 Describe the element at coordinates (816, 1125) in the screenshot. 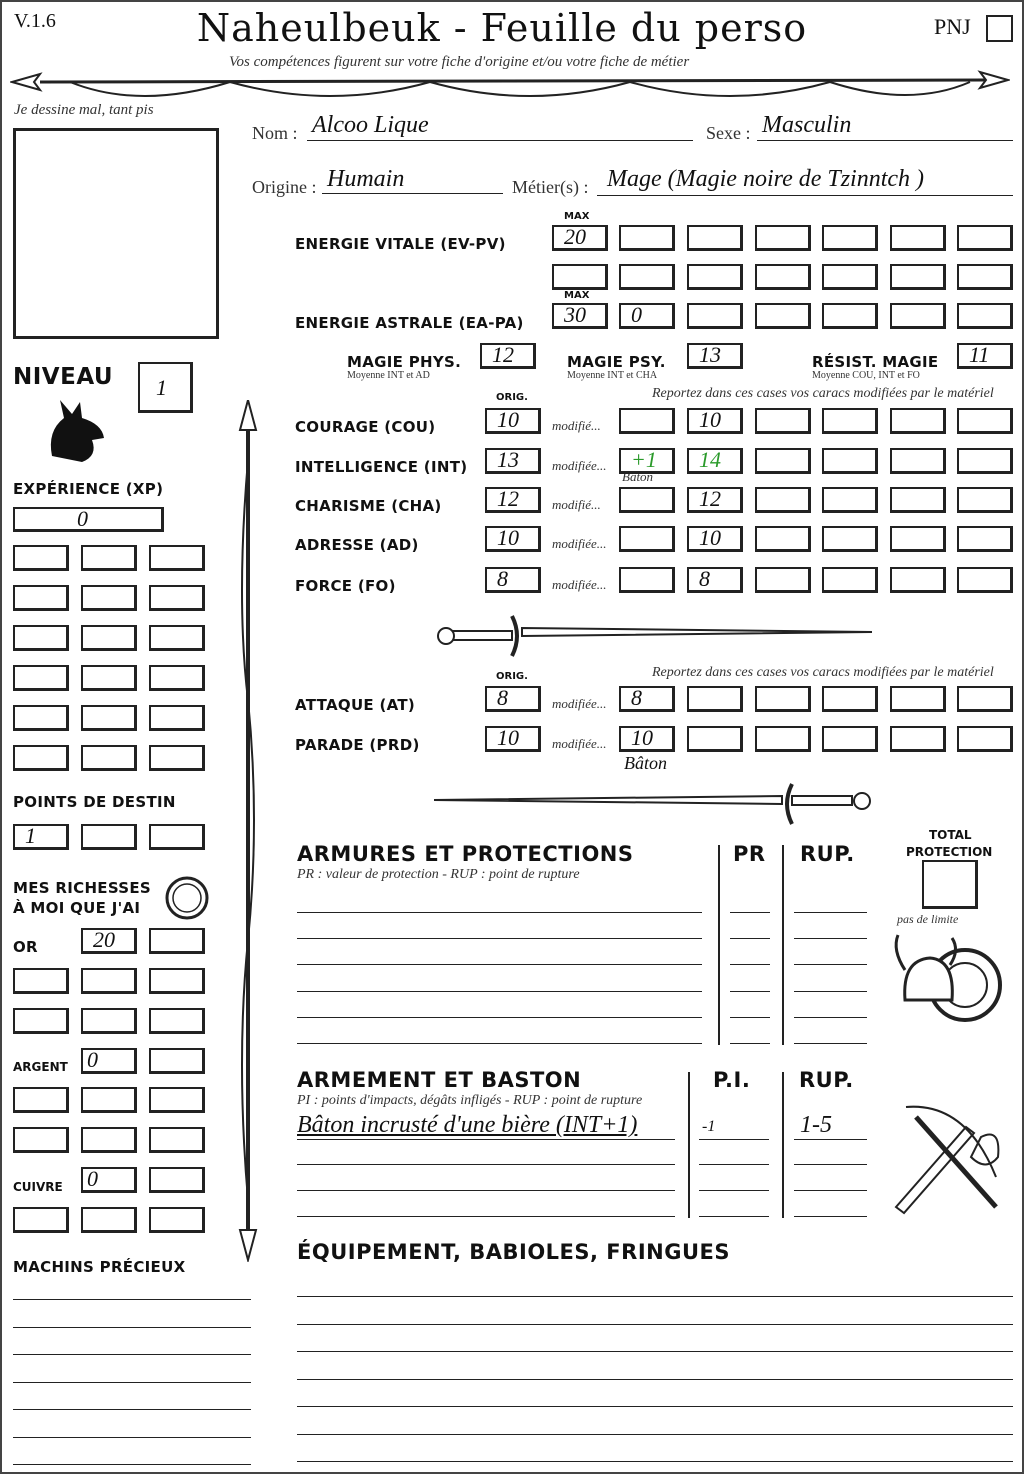

I see `weapon-rup: 1-5` at that location.